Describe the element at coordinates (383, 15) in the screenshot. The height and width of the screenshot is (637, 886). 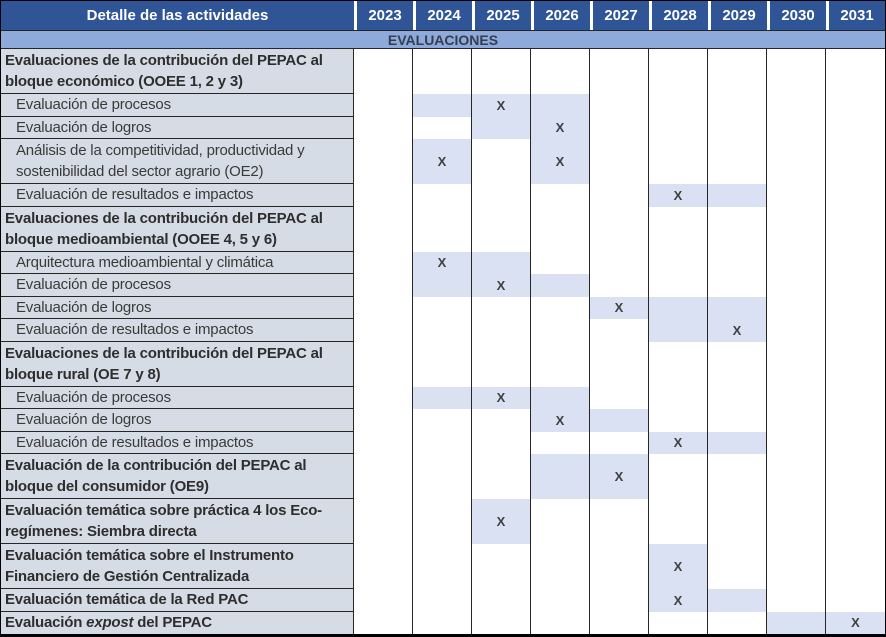
I see `year-header-2023: 2023` at that location.